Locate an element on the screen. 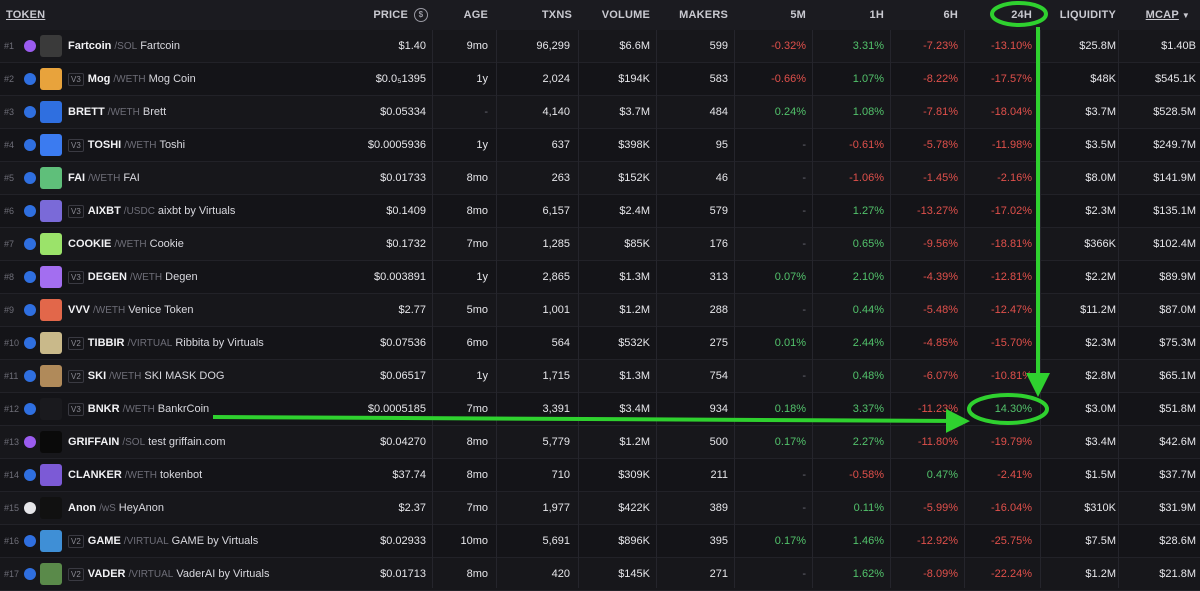  mcap-cell: $65.1M is located at coordinates (1177, 376).